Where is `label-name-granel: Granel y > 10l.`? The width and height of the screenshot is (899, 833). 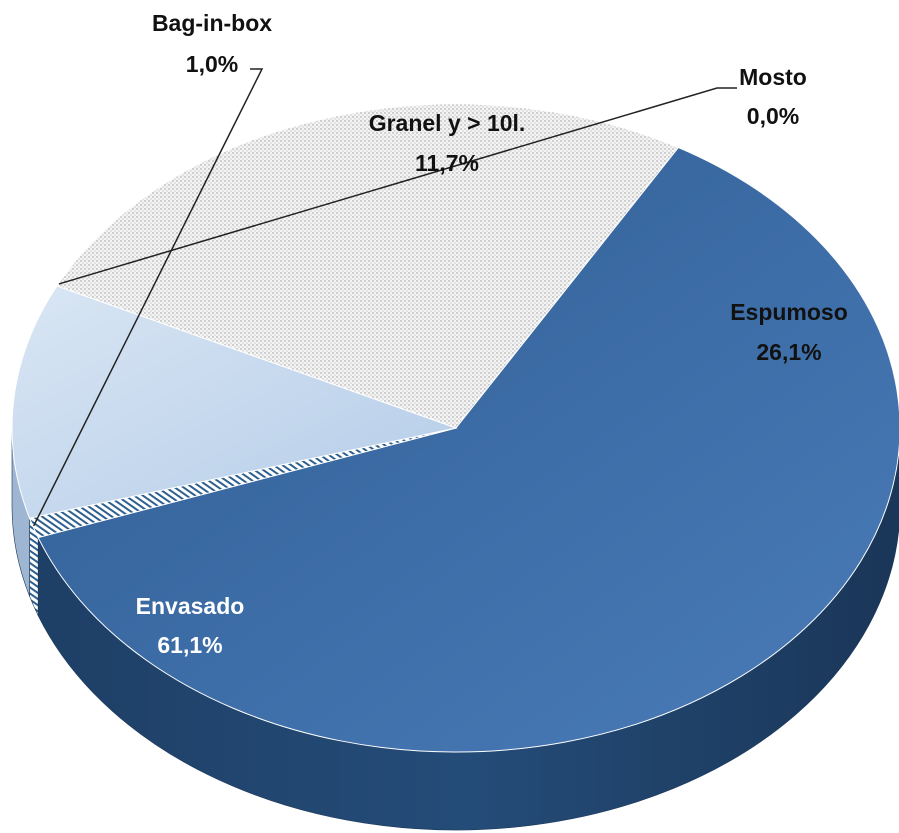
label-name-granel: Granel y > 10l. is located at coordinates (447, 123).